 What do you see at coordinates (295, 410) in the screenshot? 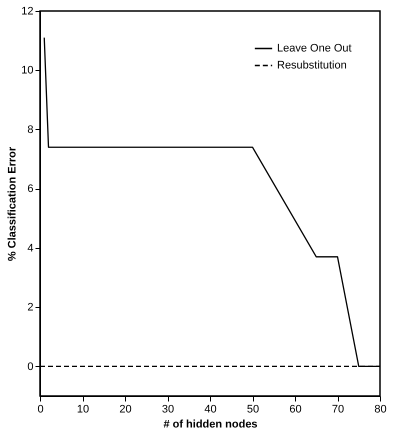
I see `x-tick-label: 60` at bounding box center [295, 410].